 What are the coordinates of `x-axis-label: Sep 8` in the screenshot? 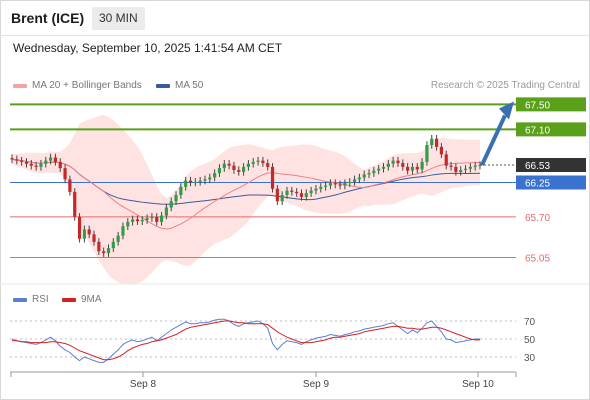 It's located at (143, 384).